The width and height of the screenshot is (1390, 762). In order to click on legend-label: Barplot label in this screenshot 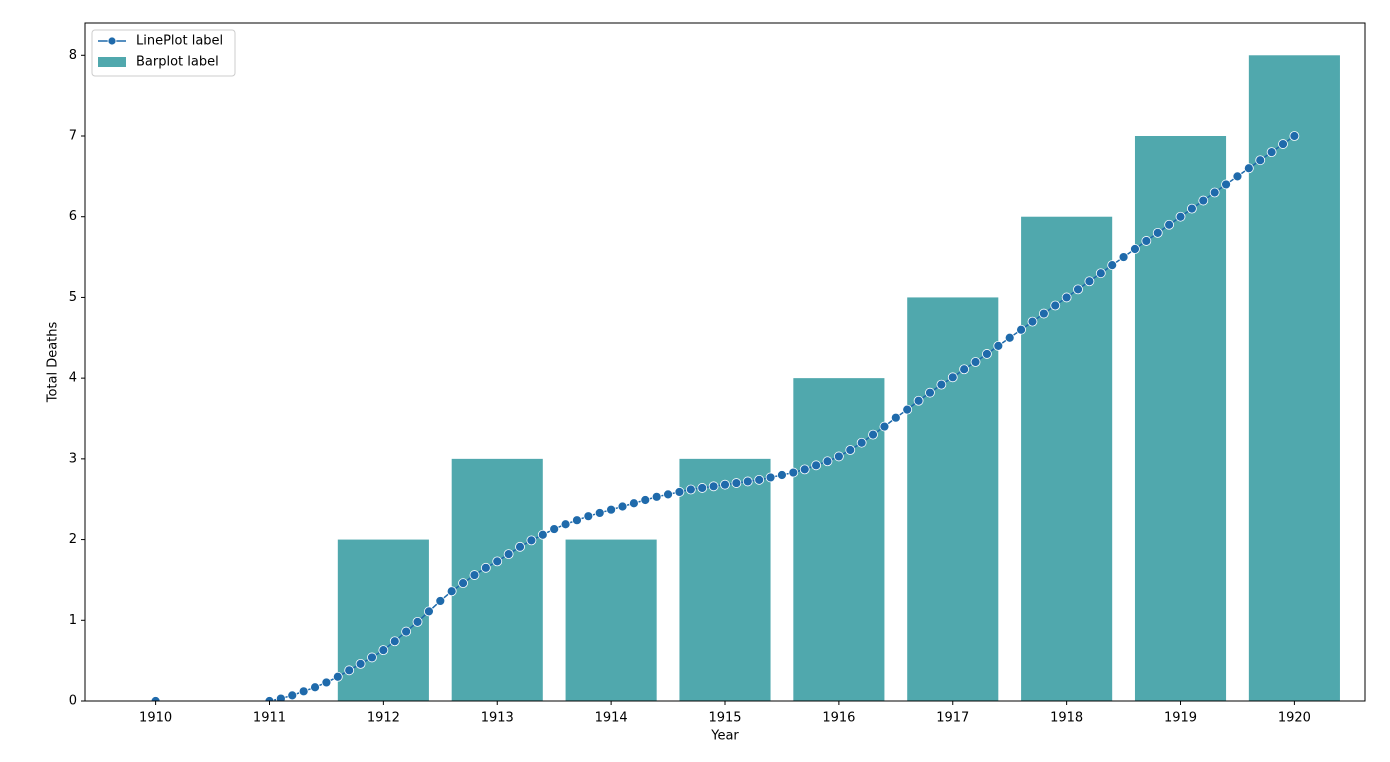, I will do `click(177, 62)`.